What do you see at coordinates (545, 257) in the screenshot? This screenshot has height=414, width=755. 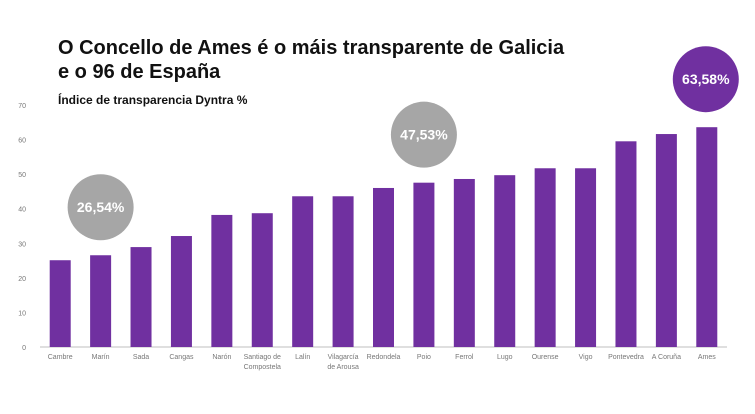 I see `bar-ourense` at bounding box center [545, 257].